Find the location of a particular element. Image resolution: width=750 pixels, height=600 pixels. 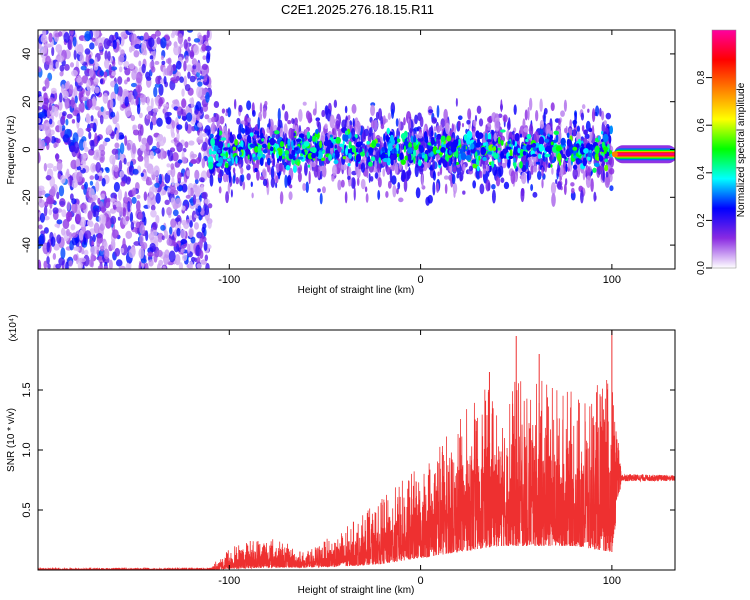

colorbar-label: Normalized spectral amplitude is located at coordinates (741, 149).